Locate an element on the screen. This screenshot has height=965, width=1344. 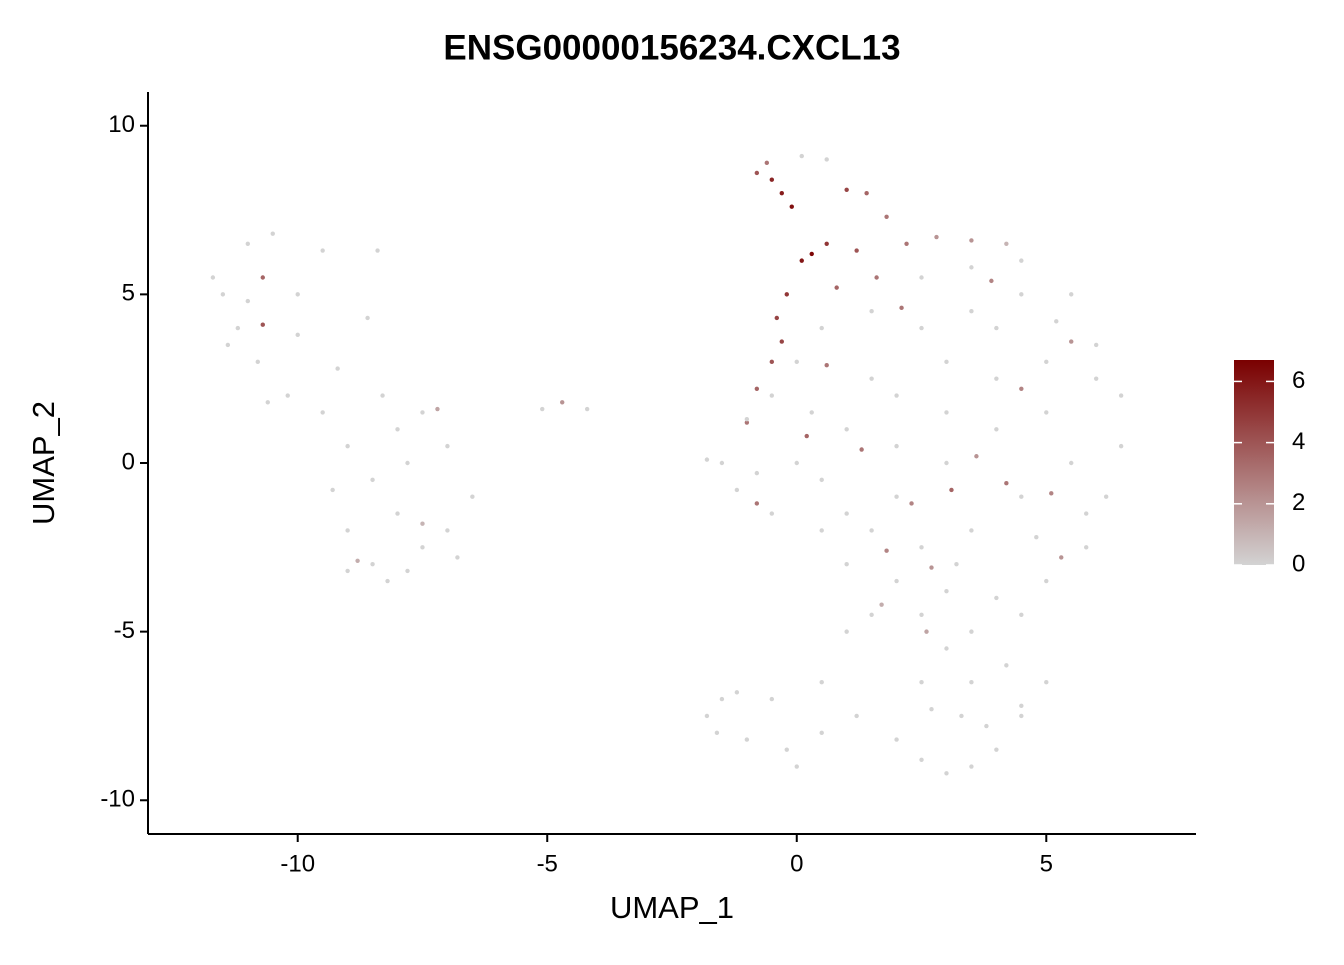
y-axis-label: UMAP_2 is located at coordinates (43, 463).